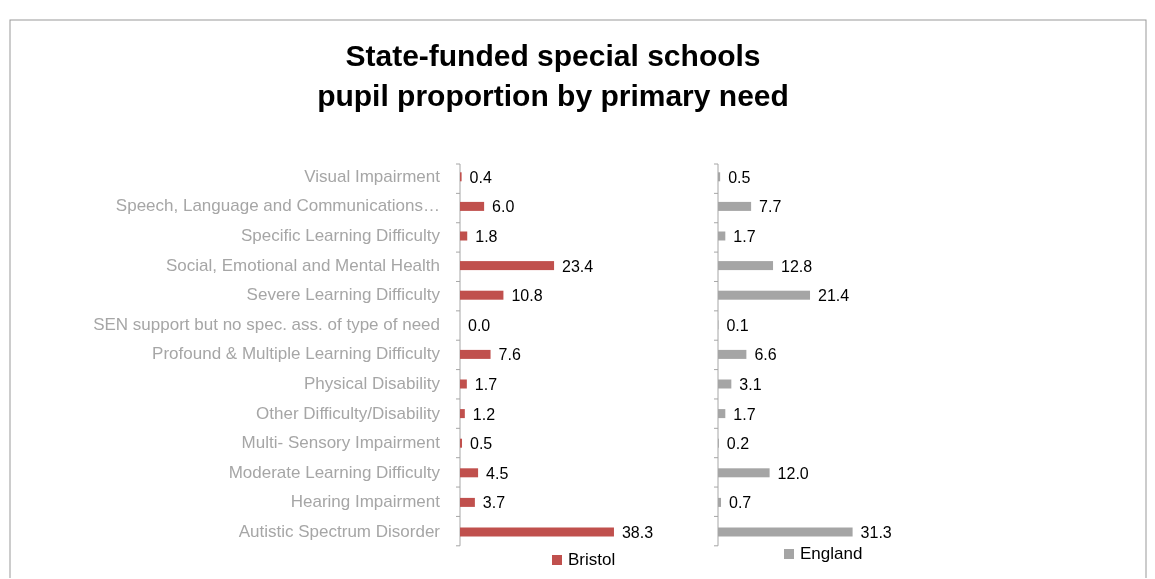 The image size is (1155, 579). What do you see at coordinates (738, 444) in the screenshot?
I see `data-label: 0.2` at bounding box center [738, 444].